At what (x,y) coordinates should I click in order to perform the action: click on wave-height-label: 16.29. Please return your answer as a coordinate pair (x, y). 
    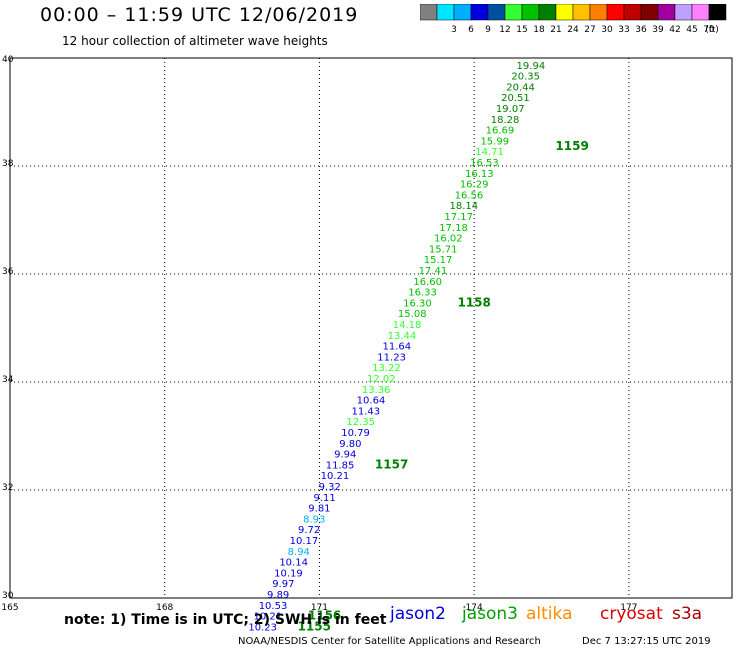
    Looking at the image, I should click on (474, 185).